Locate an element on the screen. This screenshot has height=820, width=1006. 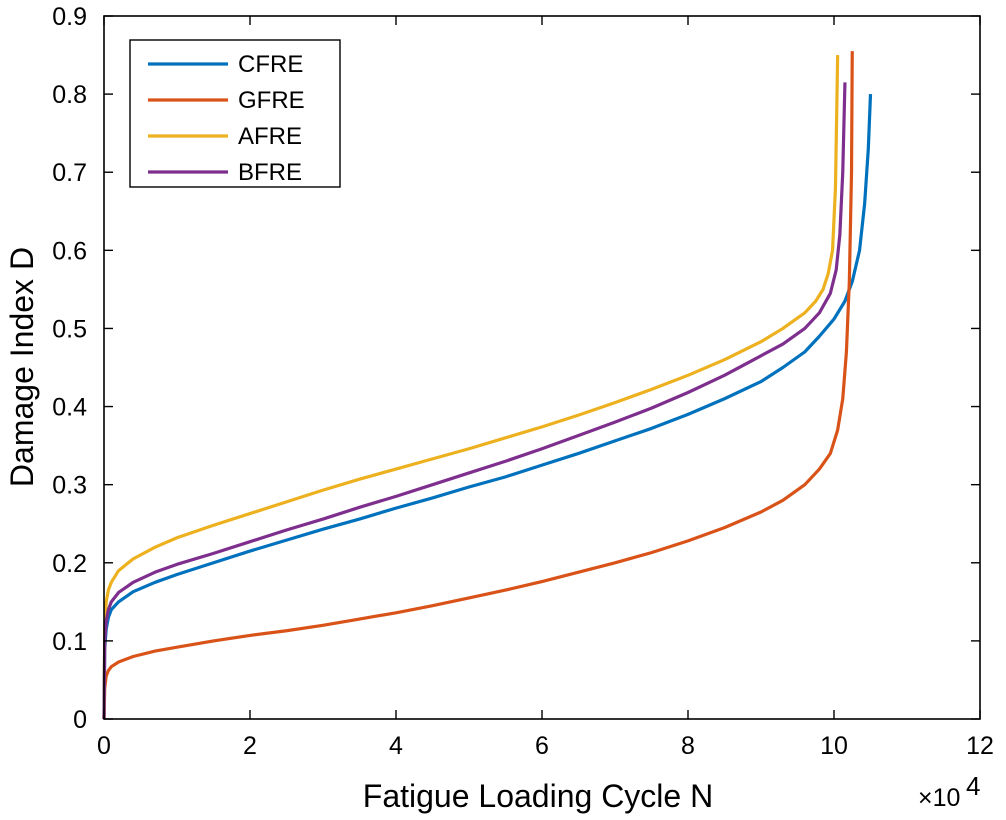
y-tick-label: 0.9 is located at coordinates (69, 17).